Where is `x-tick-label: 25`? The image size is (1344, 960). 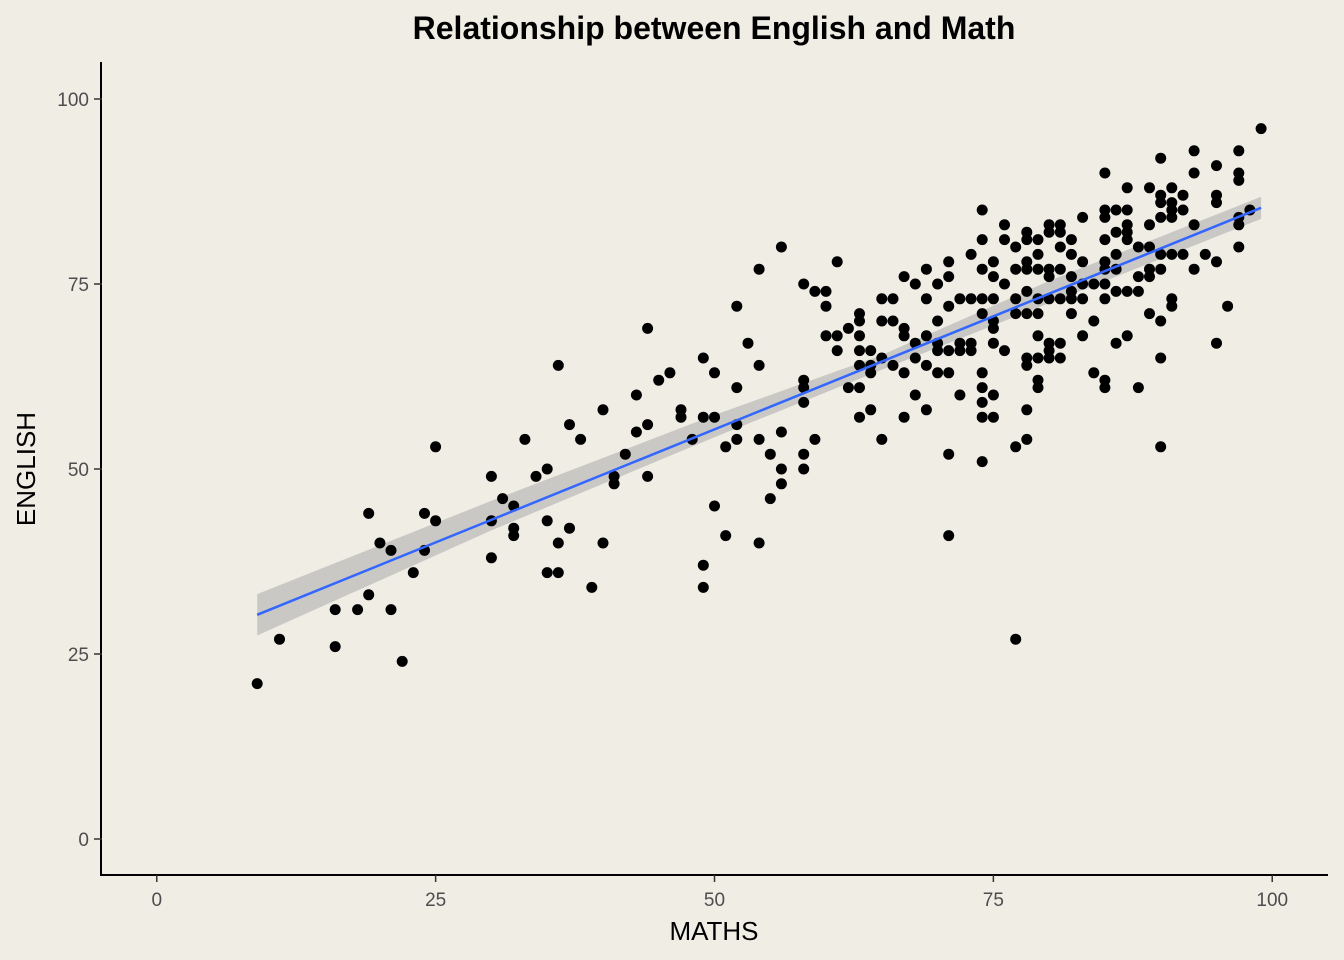
x-tick-label: 25 is located at coordinates (435, 900).